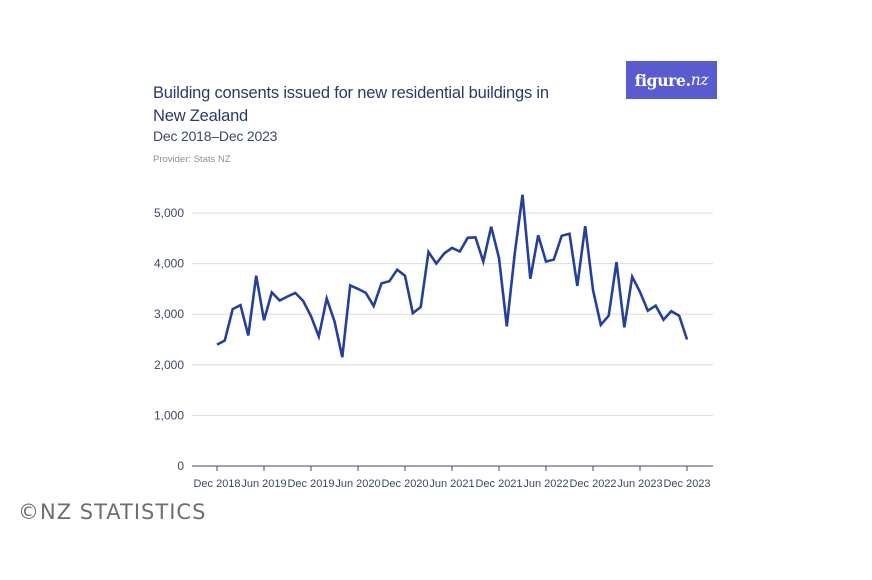  I want to click on x-tick-label: Jun 2021, so click(451, 484).